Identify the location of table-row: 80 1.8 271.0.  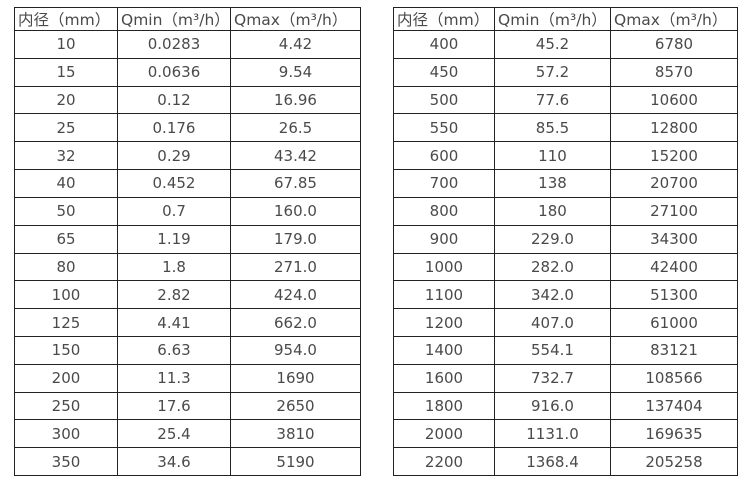
(187, 267).